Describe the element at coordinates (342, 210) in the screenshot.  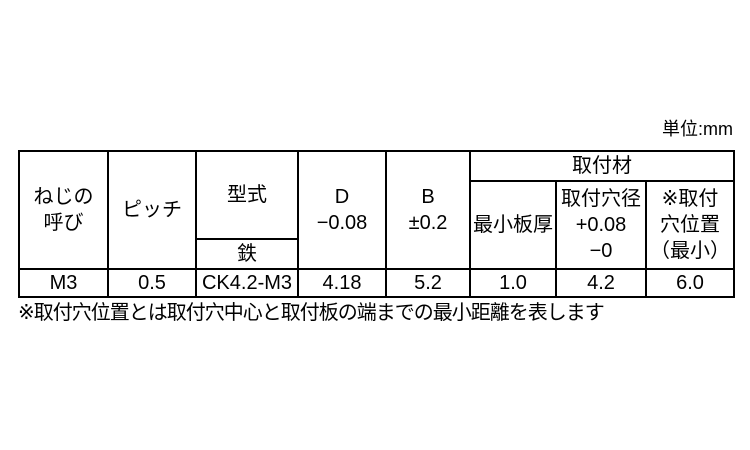
I see `header-d-dimension: D −0.08` at that location.